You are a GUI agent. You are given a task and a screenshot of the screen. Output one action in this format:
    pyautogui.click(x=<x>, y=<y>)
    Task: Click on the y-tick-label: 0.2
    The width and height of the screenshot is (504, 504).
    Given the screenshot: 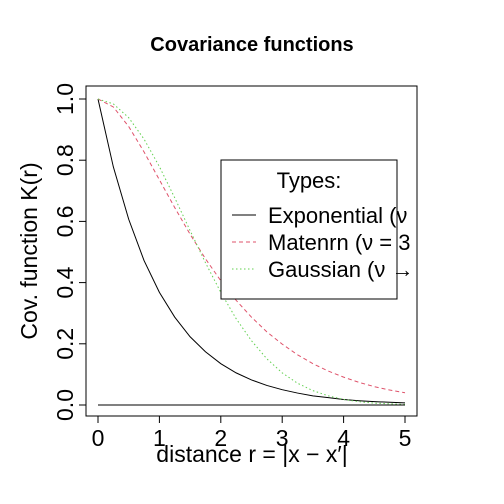 What is the action you would take?
    pyautogui.click(x=65, y=344)
    